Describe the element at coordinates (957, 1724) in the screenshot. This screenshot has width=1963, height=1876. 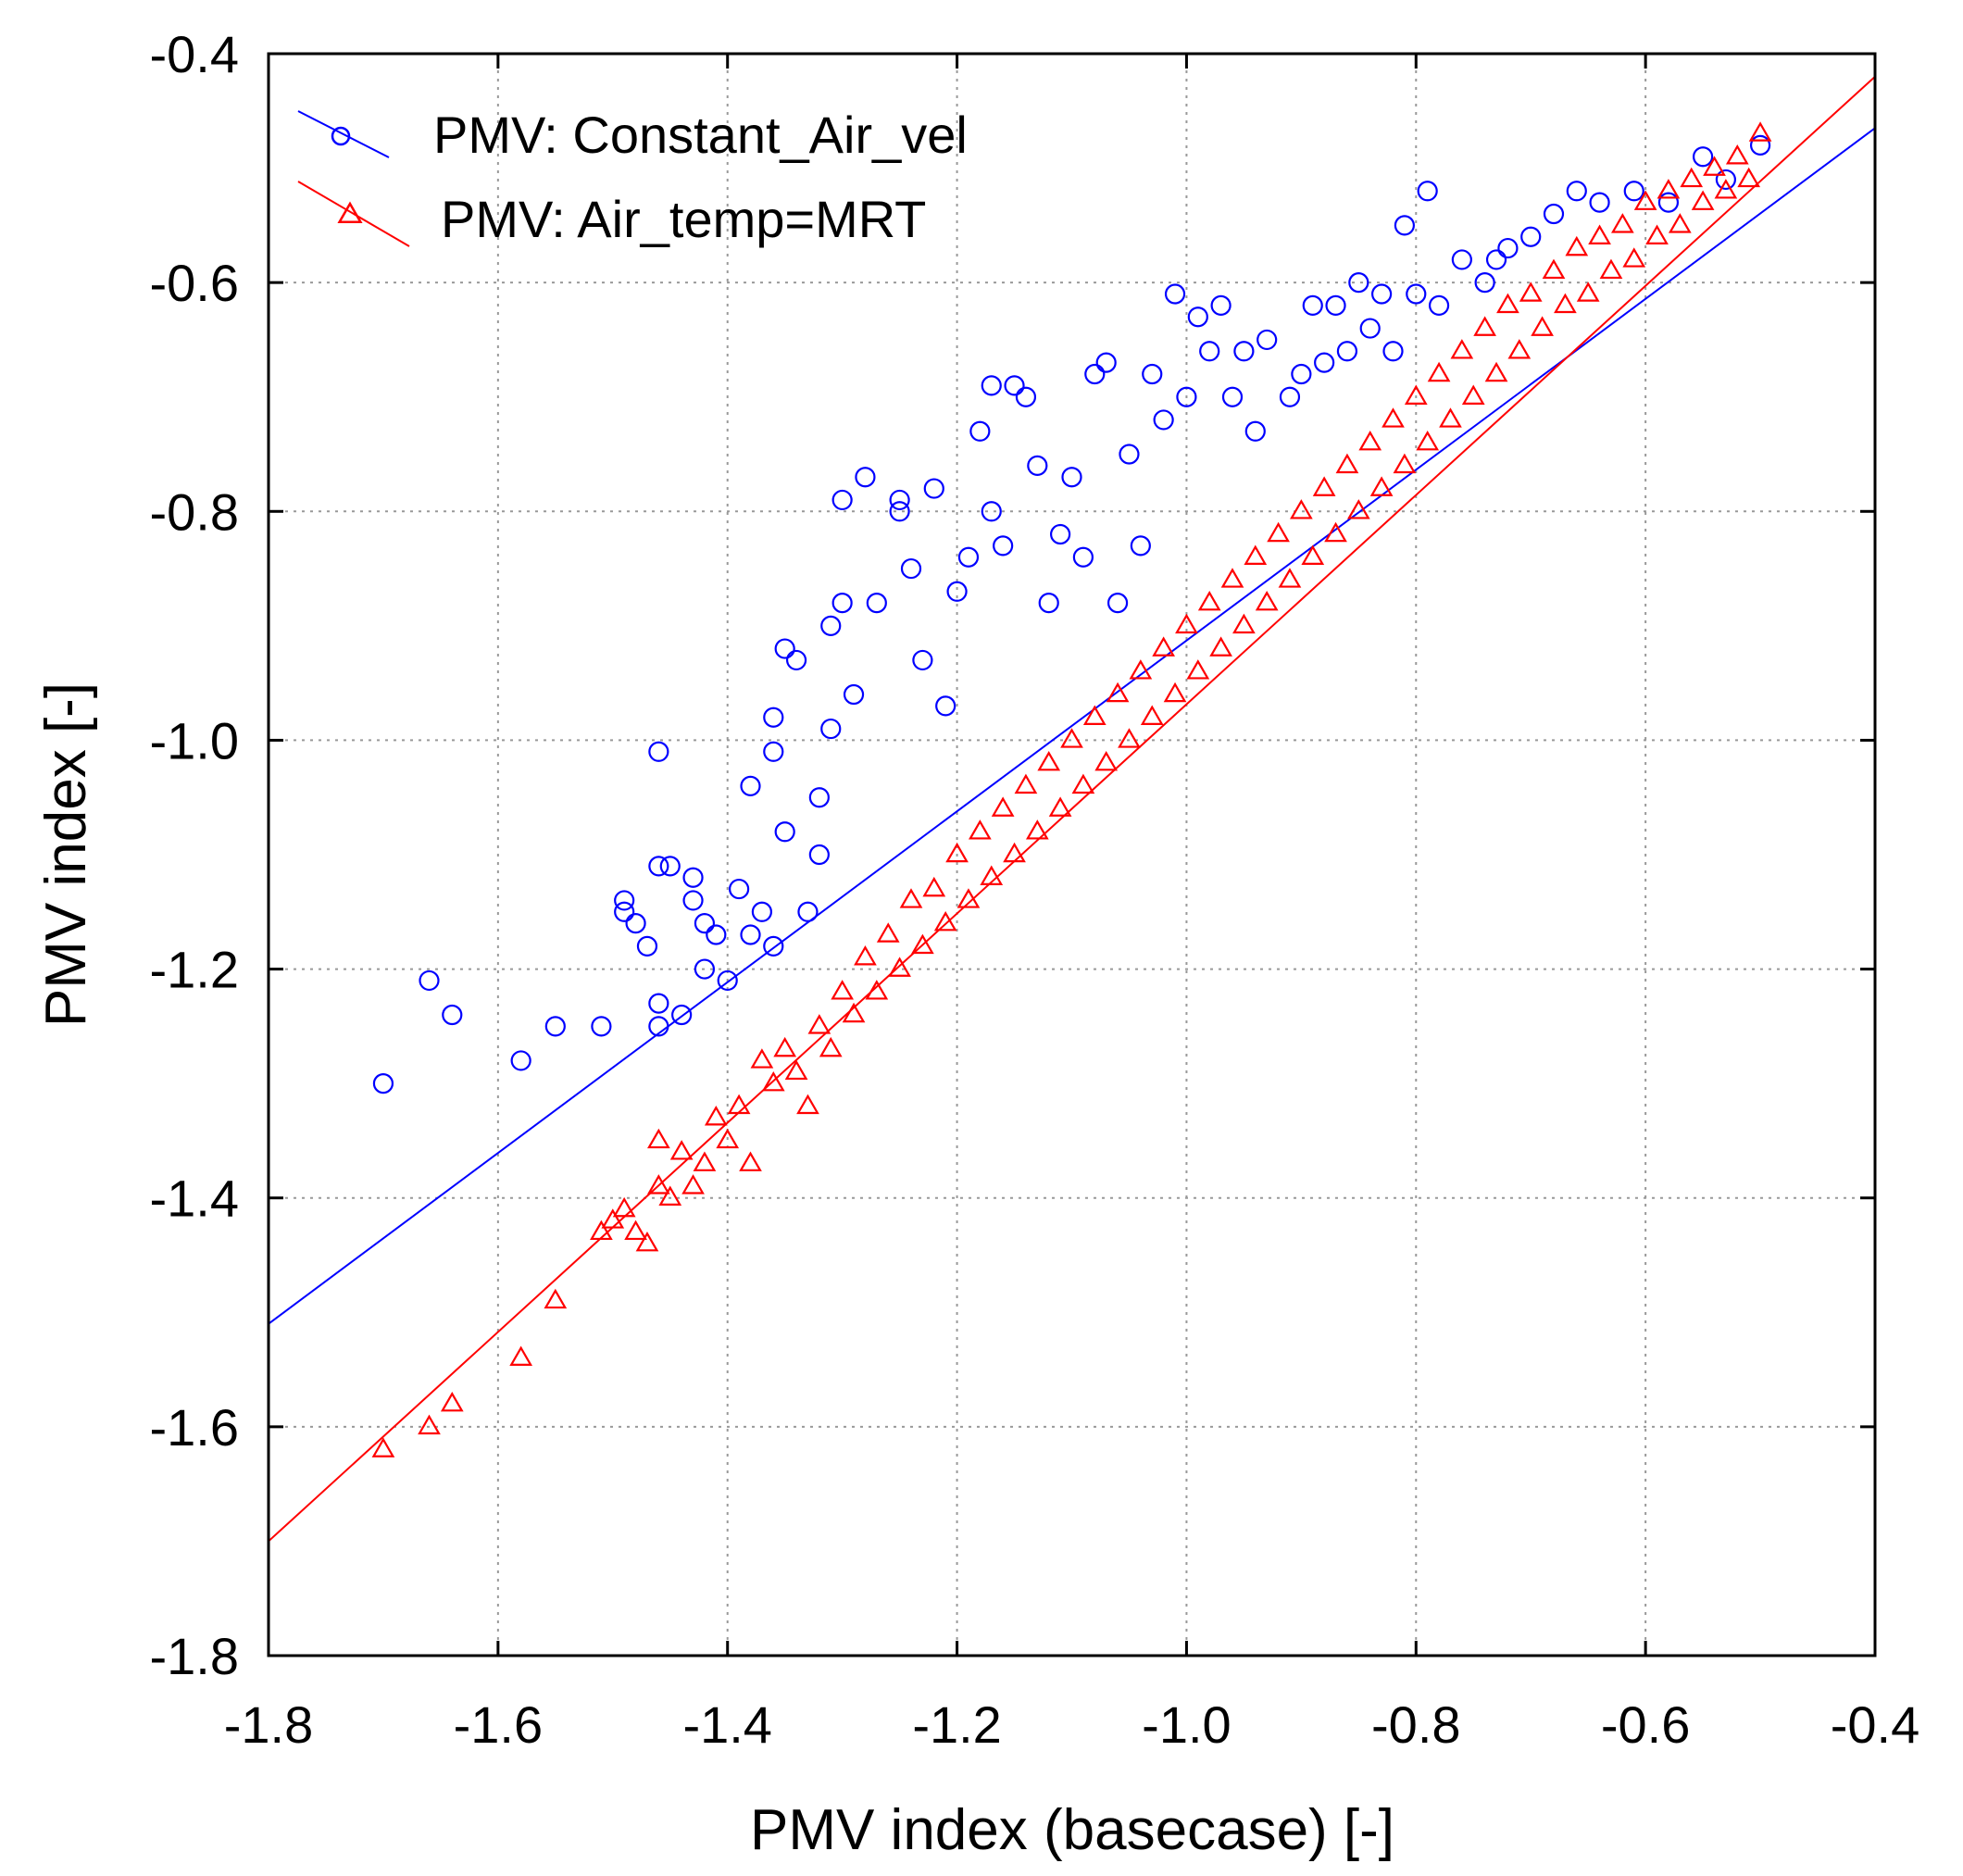
I see `x-tick-label: -1.2` at that location.